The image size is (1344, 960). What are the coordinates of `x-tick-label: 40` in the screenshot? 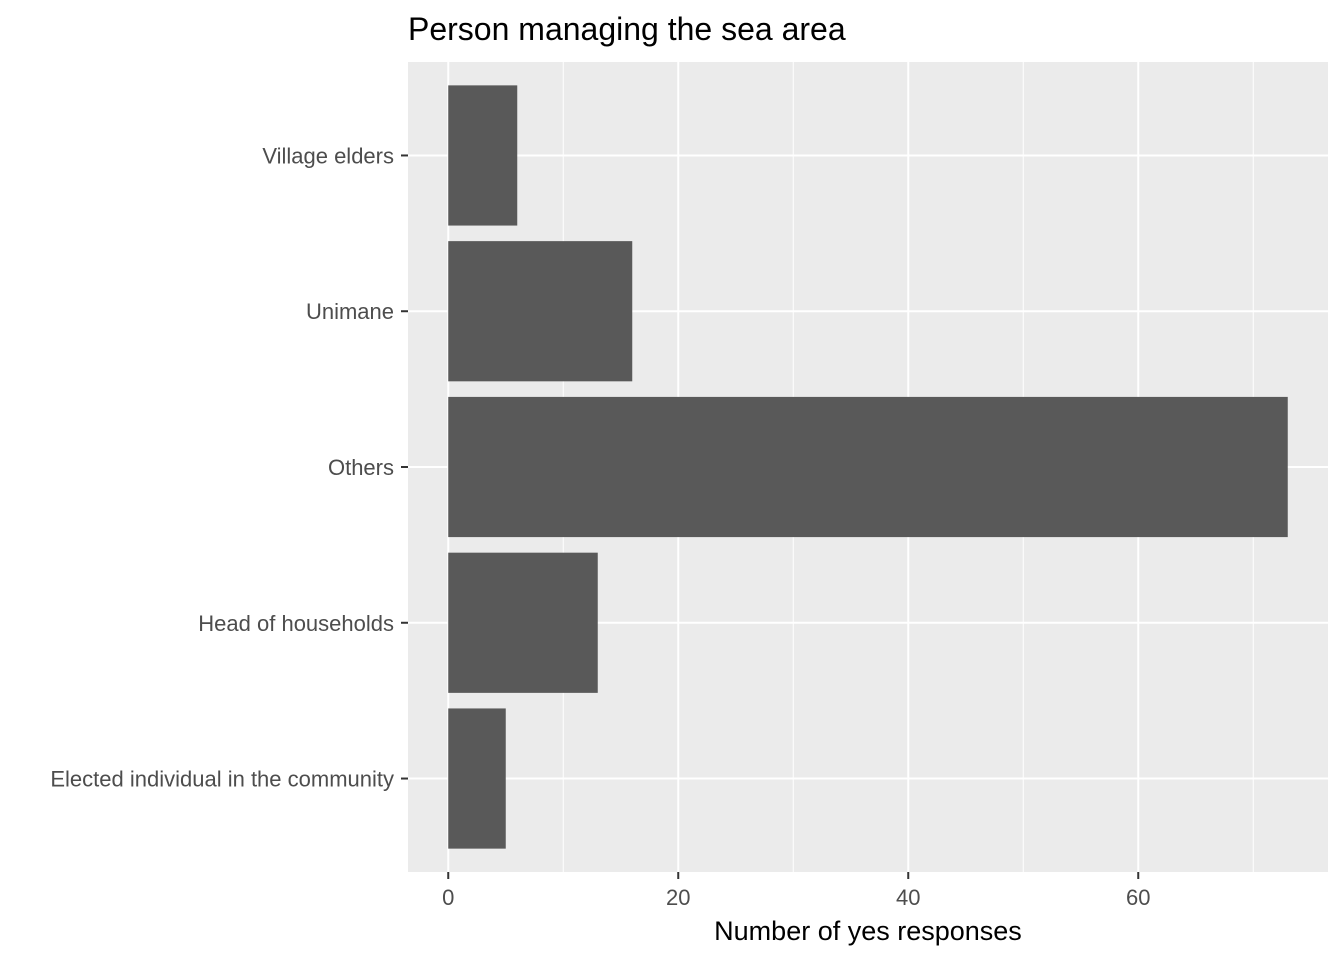 It's located at (908, 897).